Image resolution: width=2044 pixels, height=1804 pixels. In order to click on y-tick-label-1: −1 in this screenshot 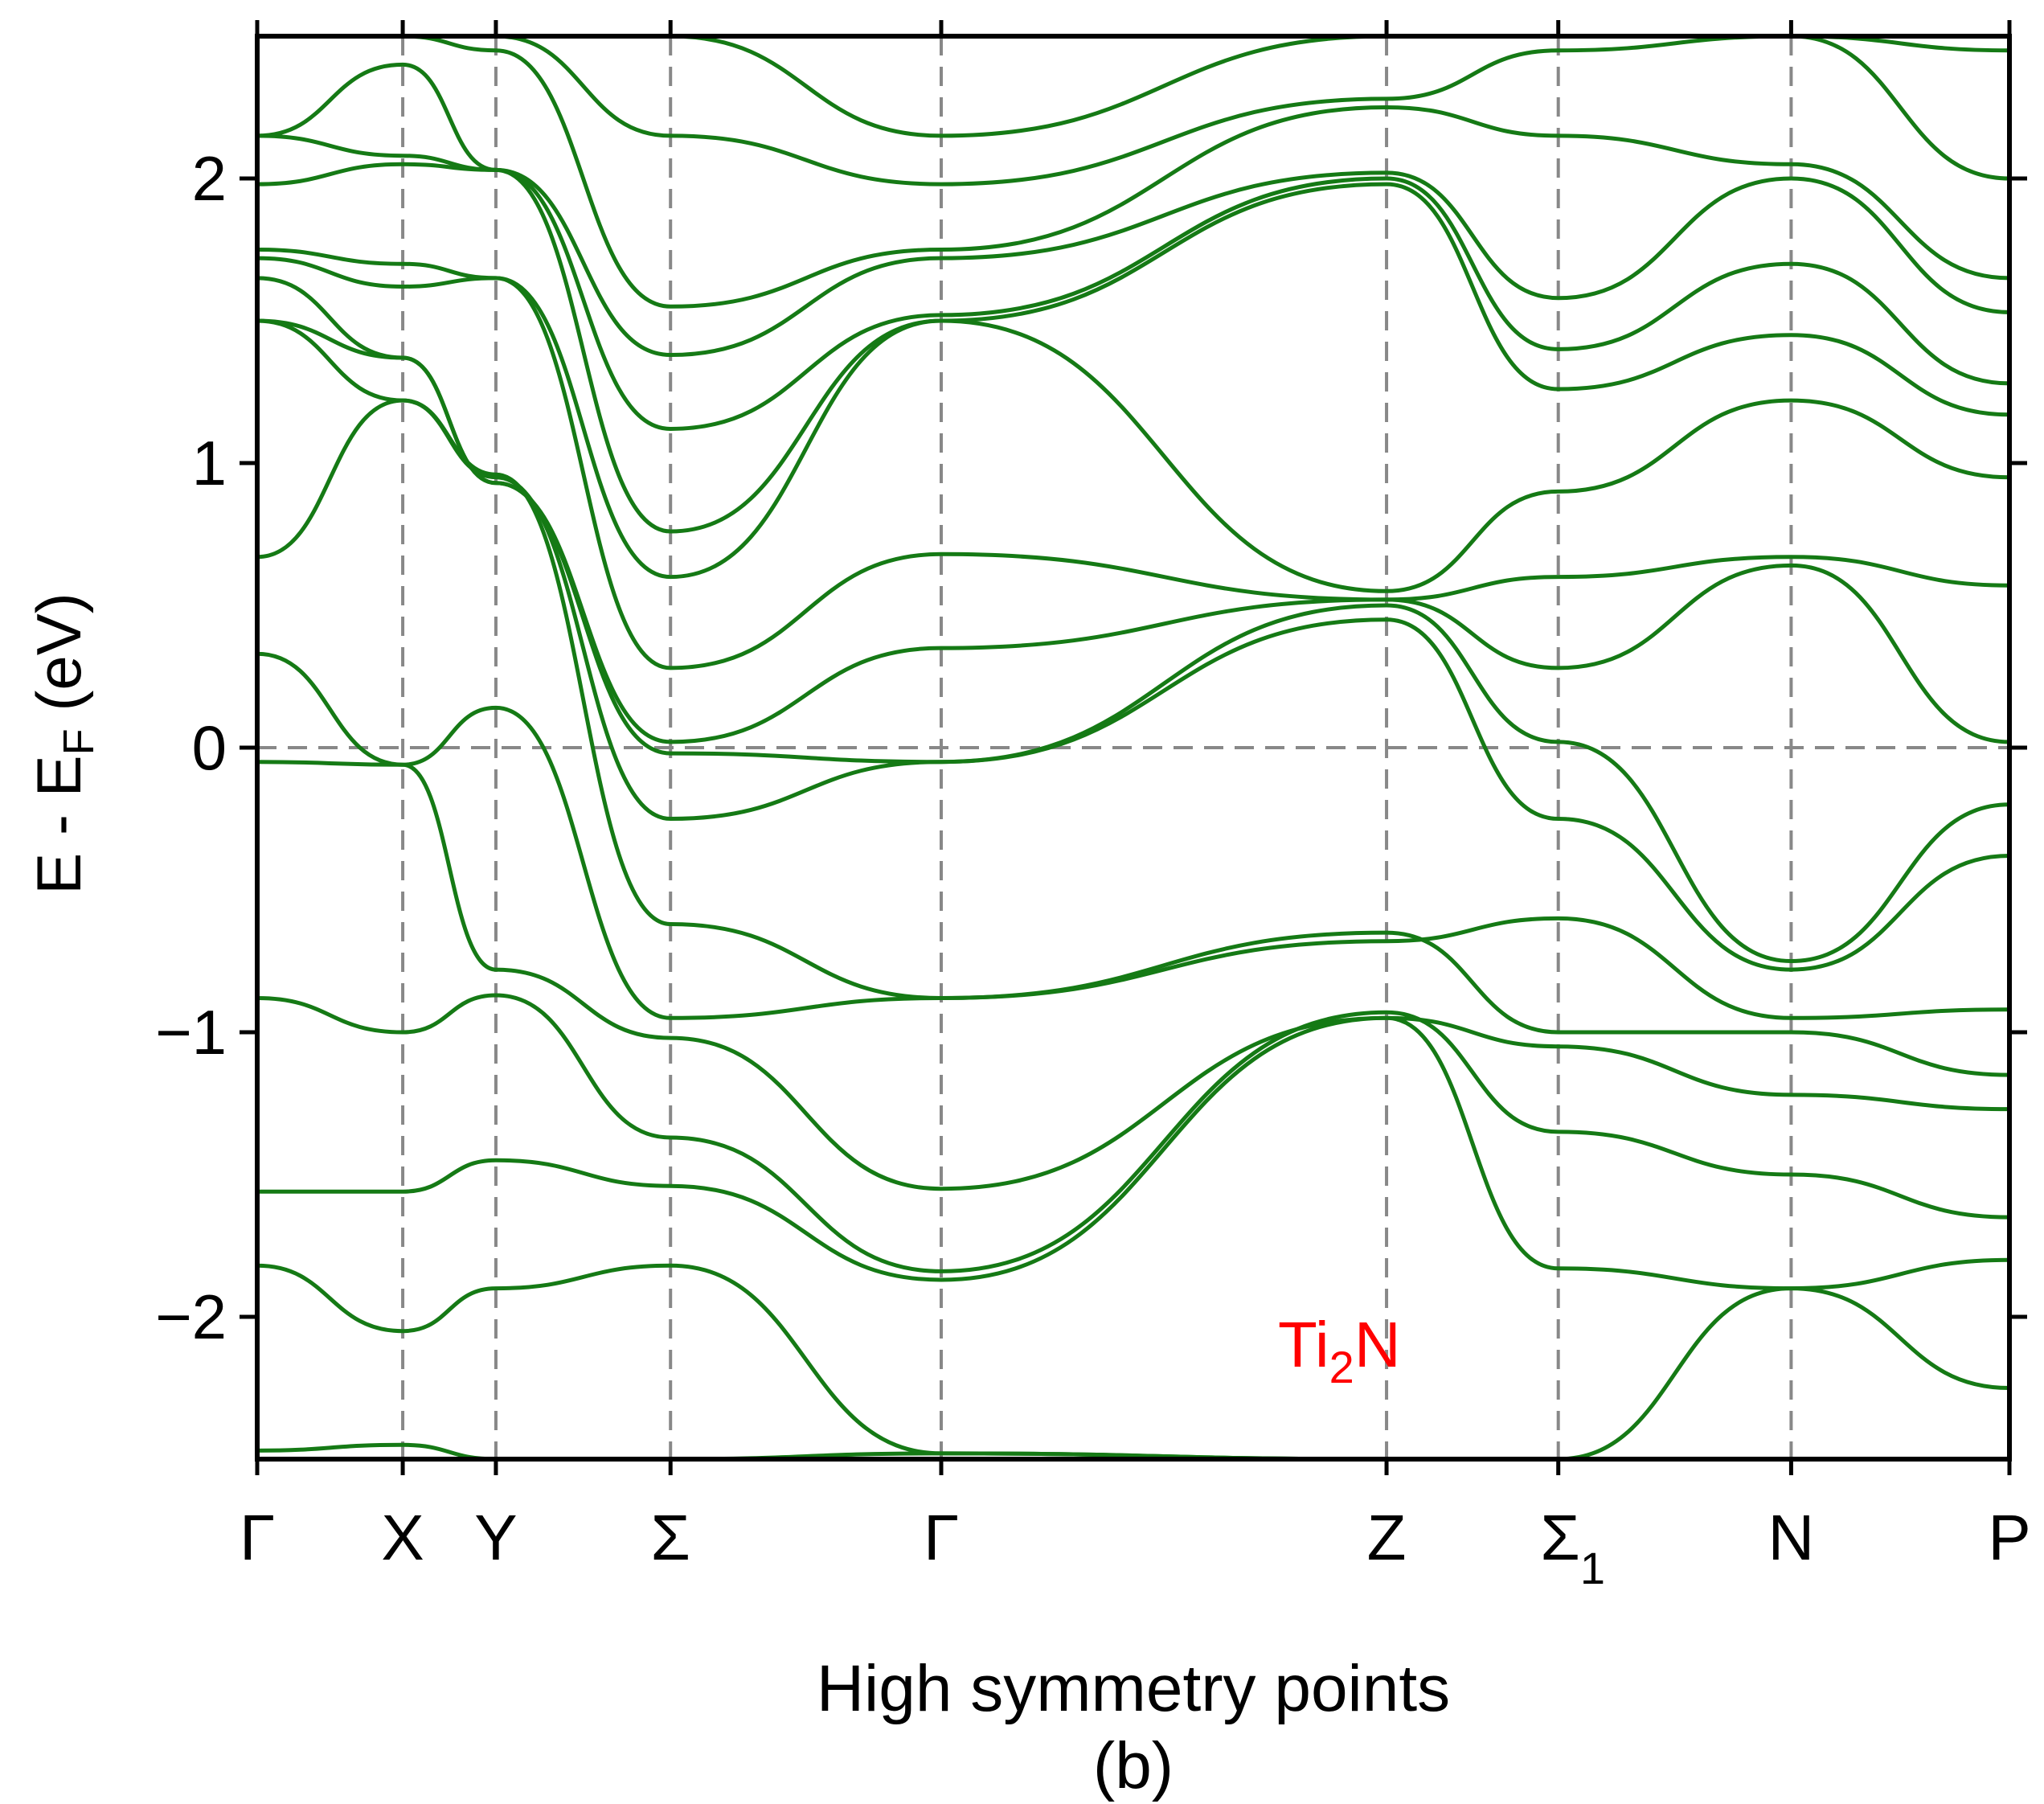, I will do `click(191, 1032)`.